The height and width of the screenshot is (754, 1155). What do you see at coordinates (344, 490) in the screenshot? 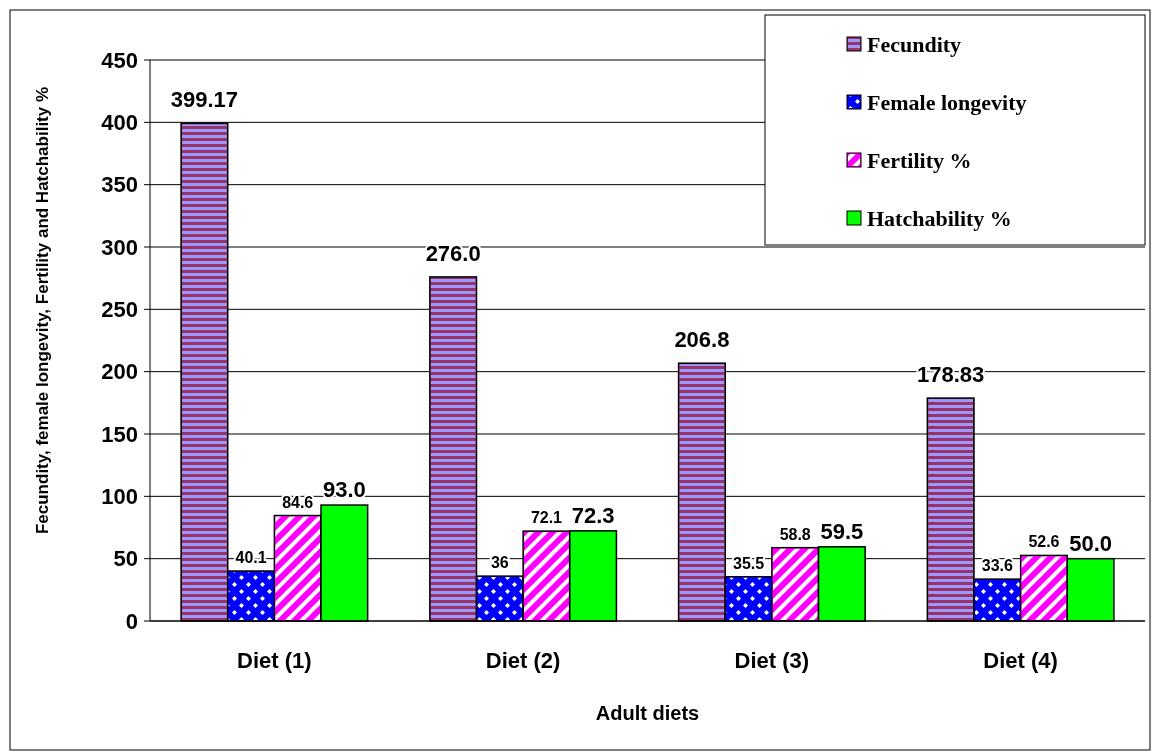
I see `data-label: 93.0` at bounding box center [344, 490].